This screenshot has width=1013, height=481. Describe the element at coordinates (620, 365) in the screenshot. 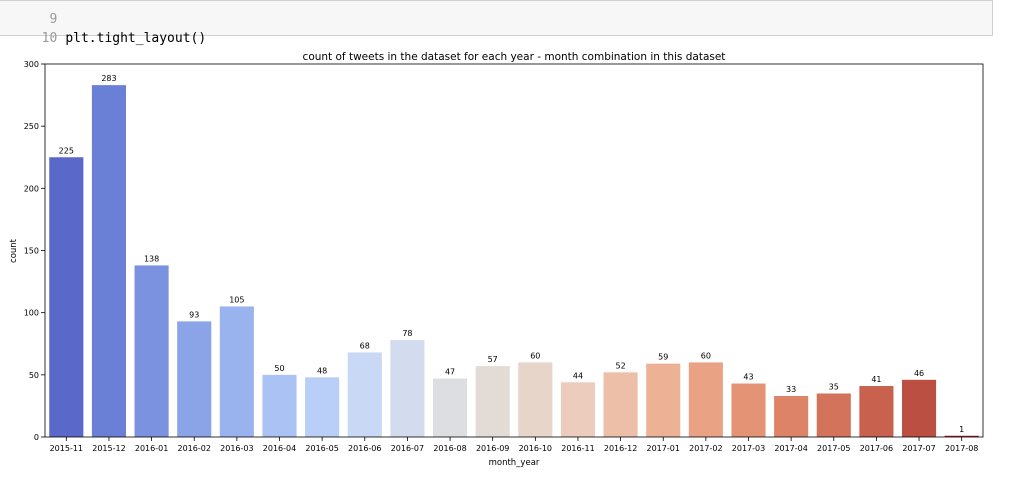

I see `bar-value-label: 52` at that location.